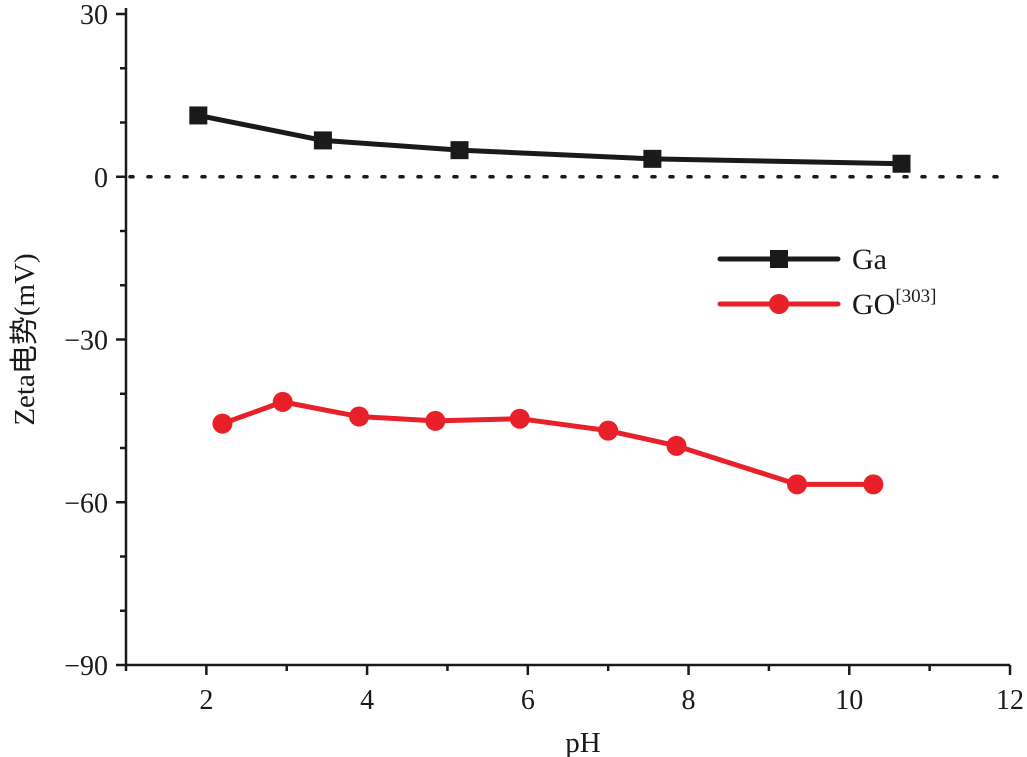 This screenshot has height=757, width=1027. I want to click on x-tick-label: 12, so click(1010, 700).